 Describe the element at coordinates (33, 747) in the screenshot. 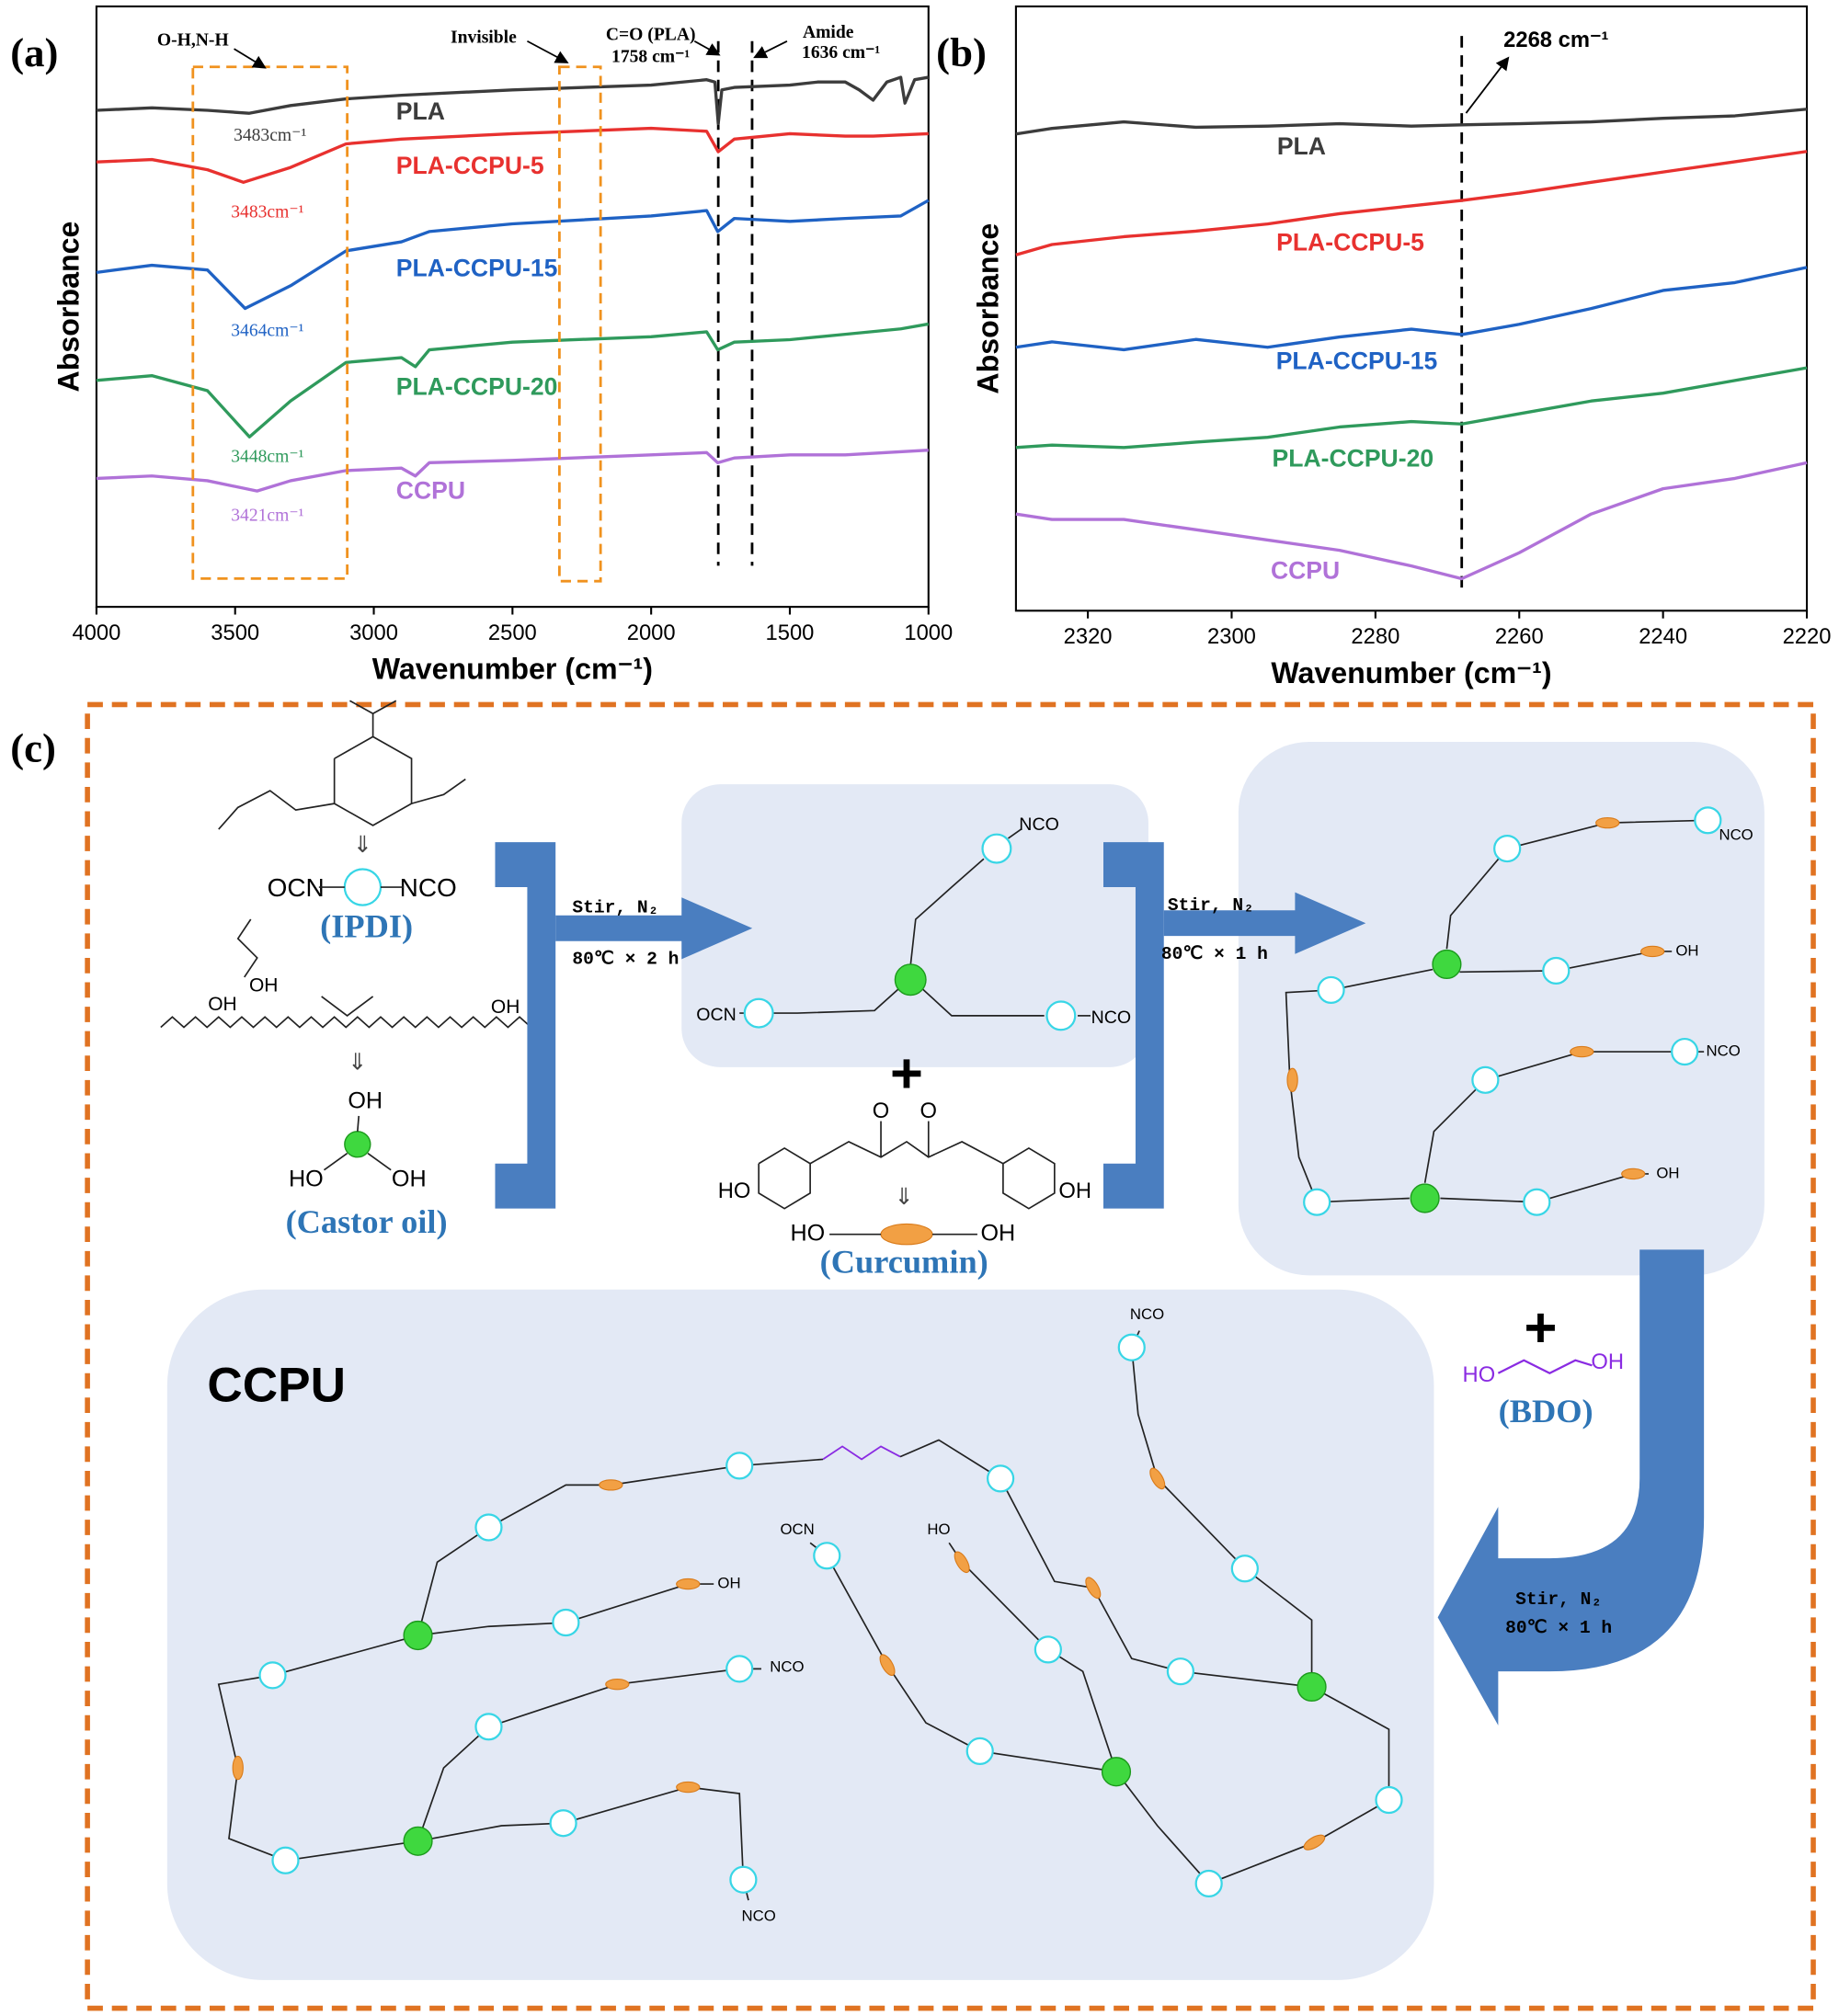

I see `panel-label: (c)` at that location.